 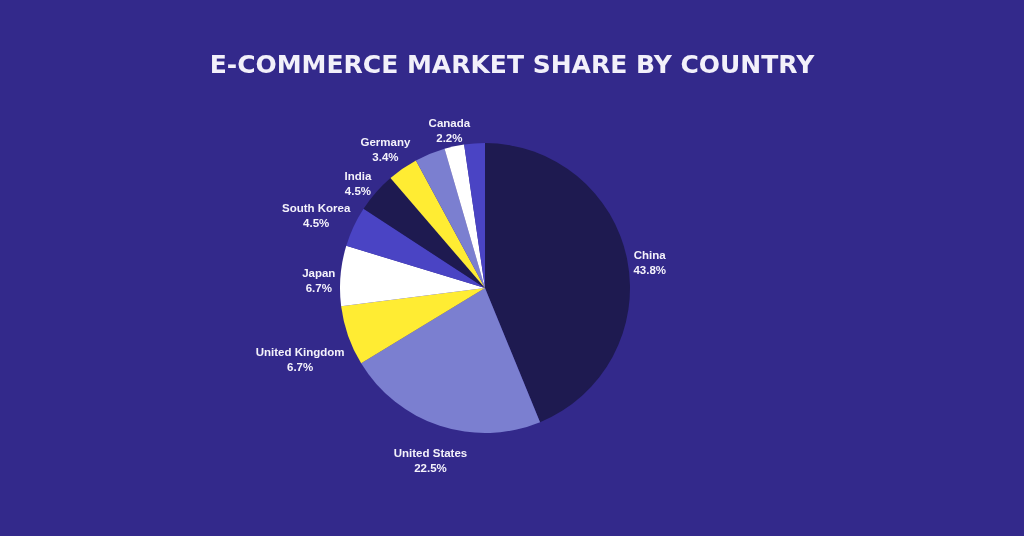 I want to click on data-label: 43.8%, so click(x=650, y=269).